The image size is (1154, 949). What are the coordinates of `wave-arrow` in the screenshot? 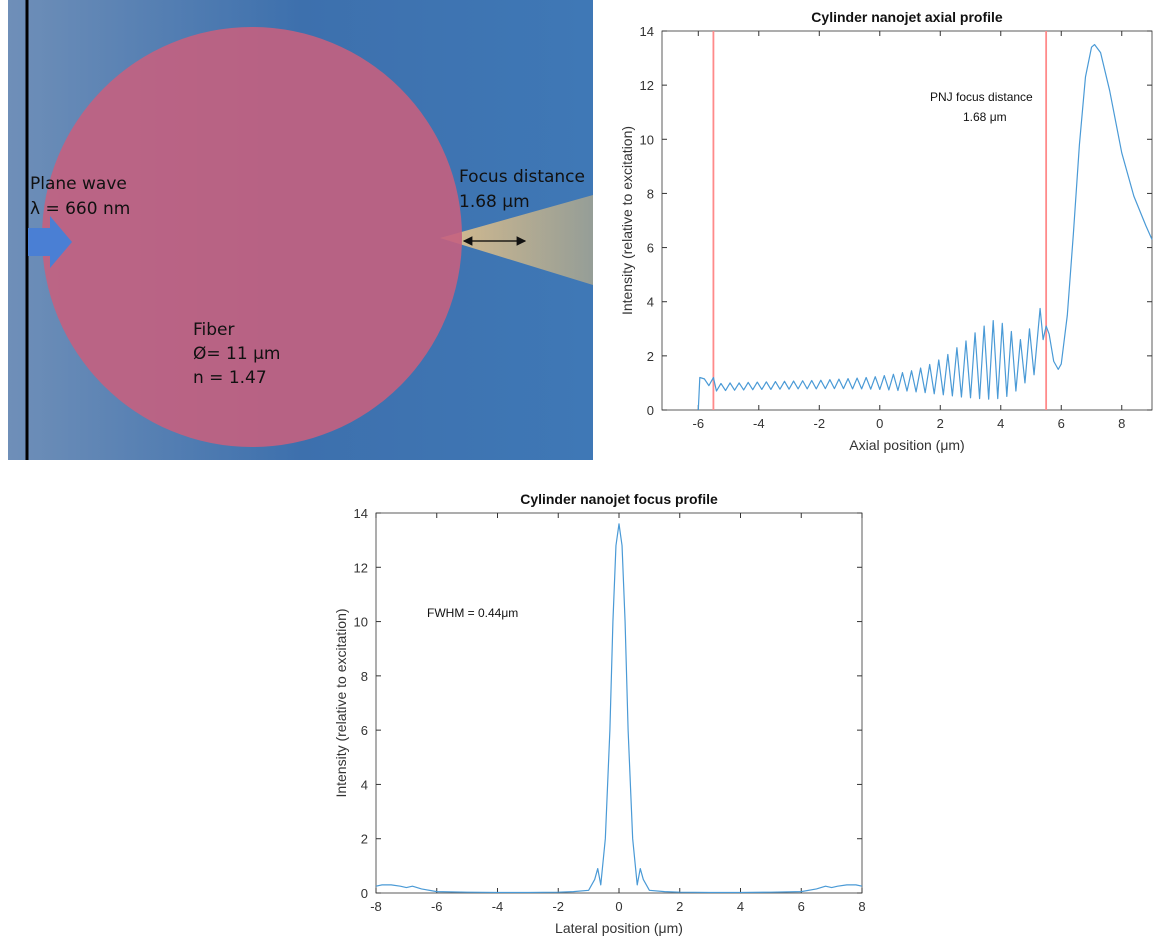 It's located at (50, 242).